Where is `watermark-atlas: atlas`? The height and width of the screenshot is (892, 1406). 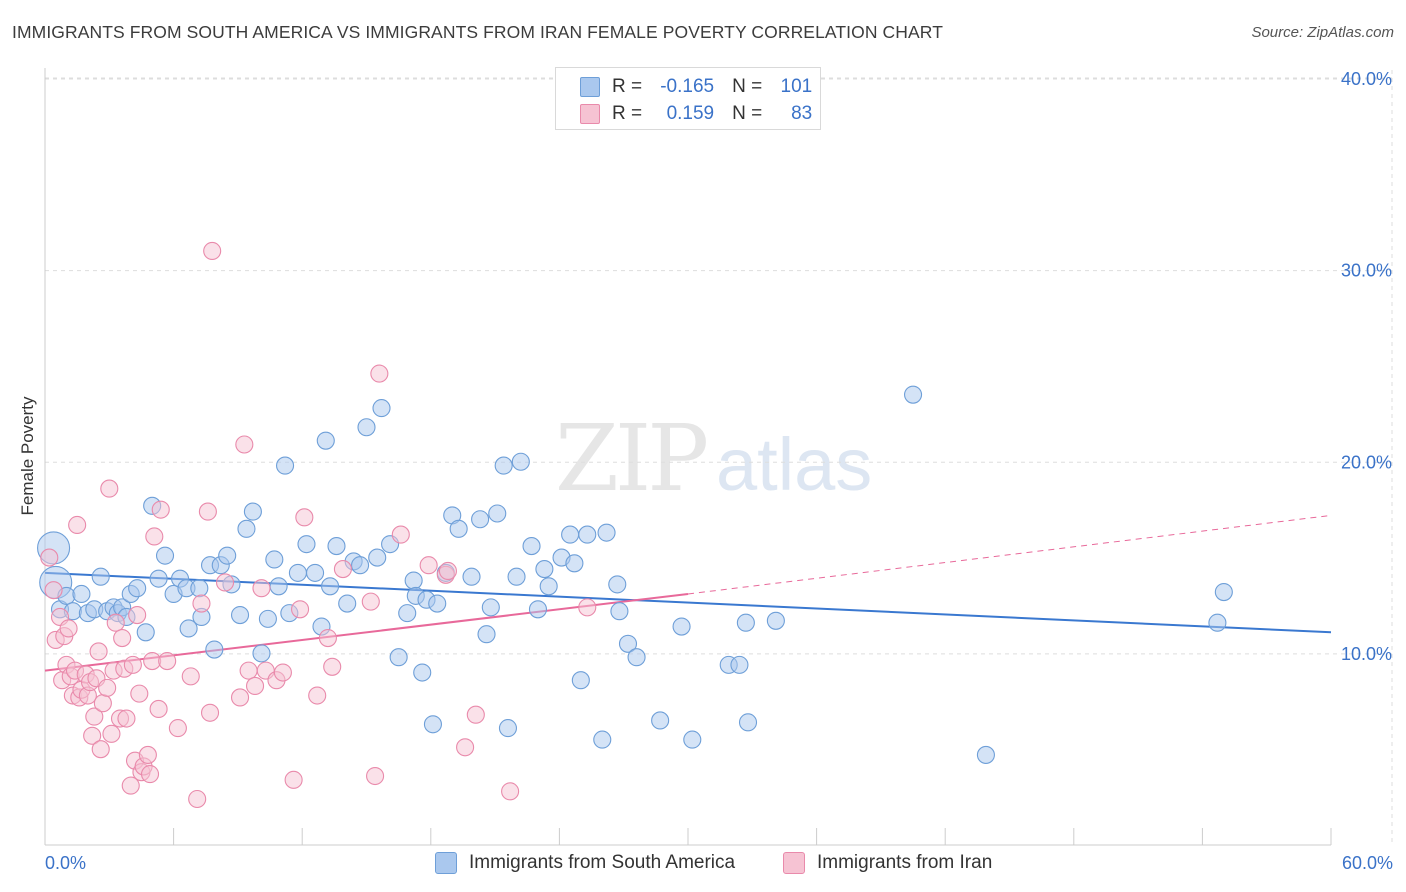
watermark-atlas: atlas is located at coordinates (794, 464).